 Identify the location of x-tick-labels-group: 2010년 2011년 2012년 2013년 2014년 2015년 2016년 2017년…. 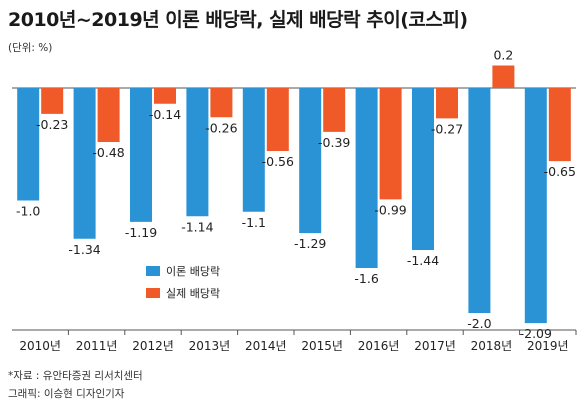
(298, 341).